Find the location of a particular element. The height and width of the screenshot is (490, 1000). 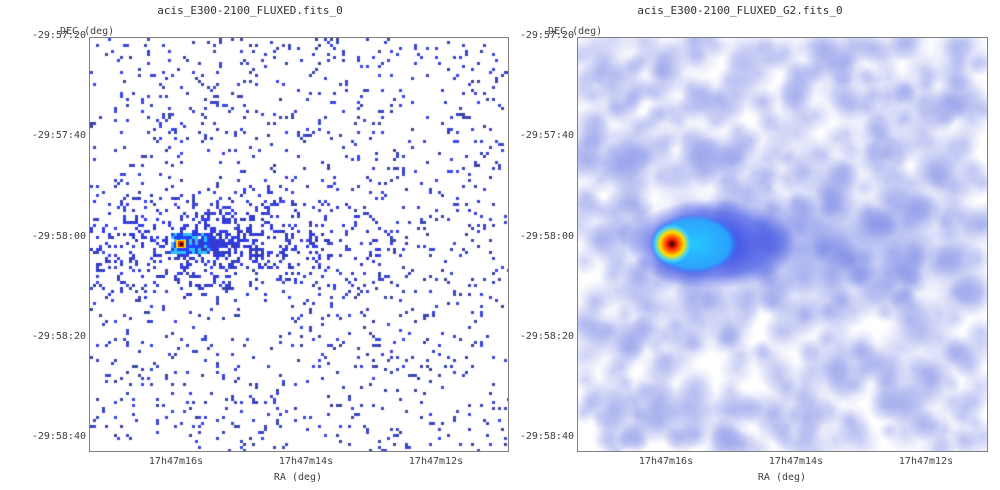

panel-title: acis_E300-2100_FLUXED_G2.fits_0 is located at coordinates (740, 10).